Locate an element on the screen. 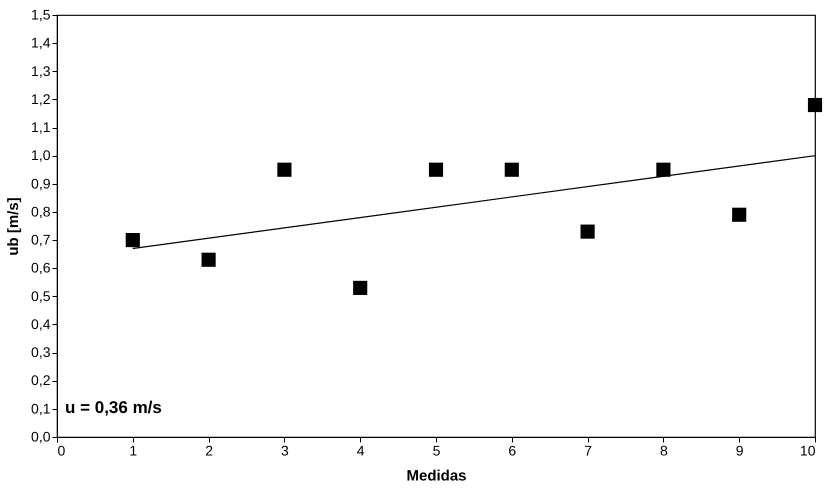  x-tick-label: 10 is located at coordinates (808, 450).